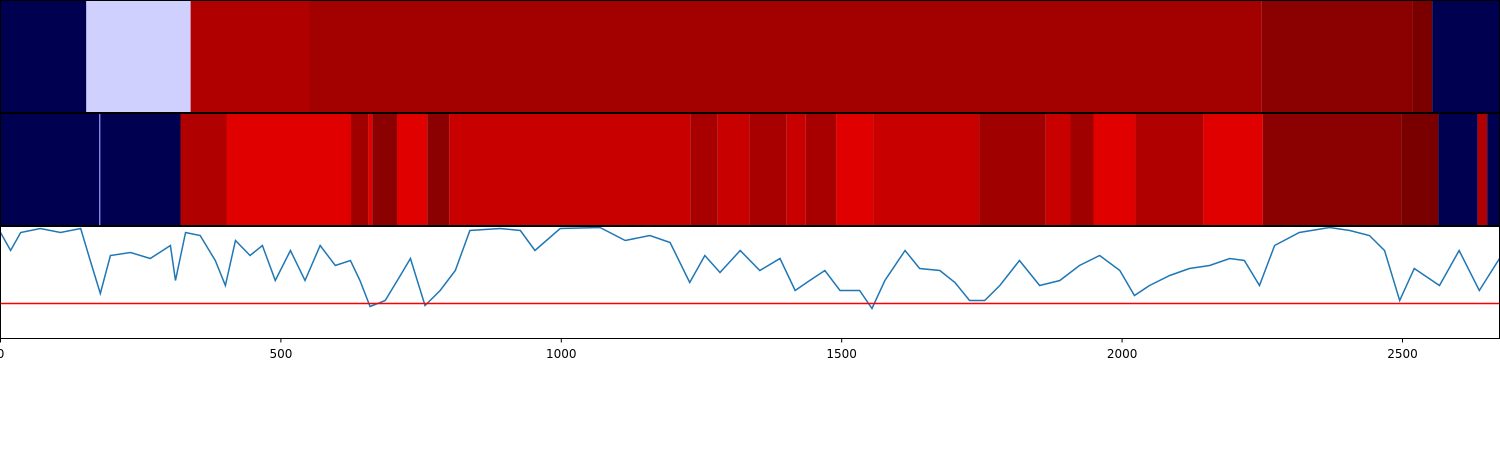 The height and width of the screenshot is (450, 1500). What do you see at coordinates (841, 354) in the screenshot?
I see `x-tick-label: 1500` at bounding box center [841, 354].